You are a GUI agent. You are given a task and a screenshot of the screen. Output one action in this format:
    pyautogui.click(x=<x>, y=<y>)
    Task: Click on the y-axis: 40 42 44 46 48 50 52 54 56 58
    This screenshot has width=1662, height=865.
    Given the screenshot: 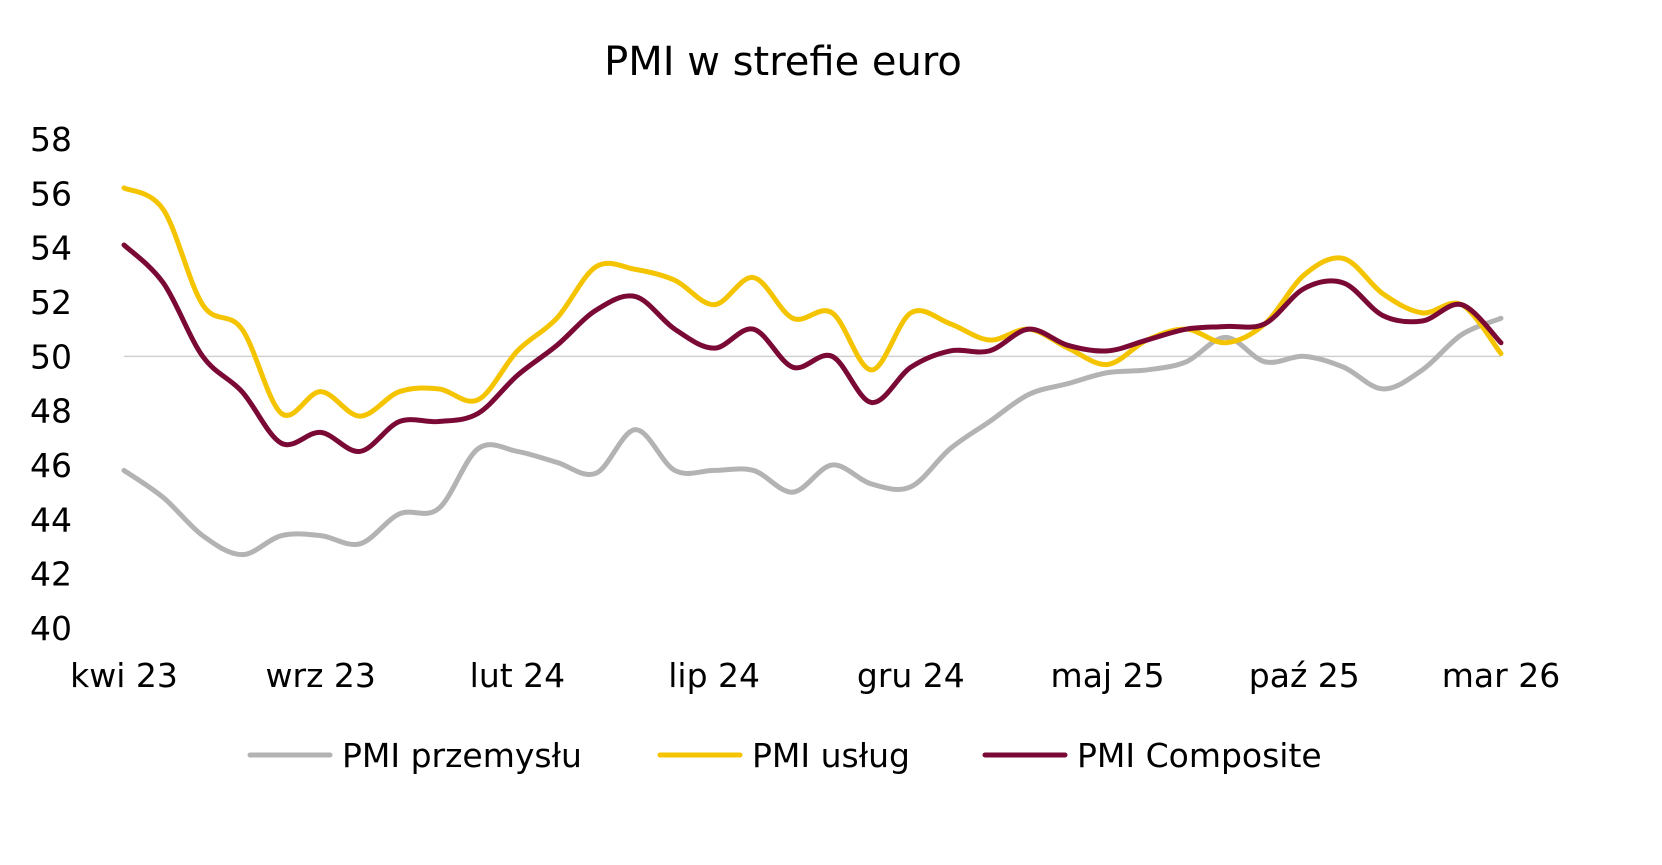 What is the action you would take?
    pyautogui.click(x=51, y=384)
    